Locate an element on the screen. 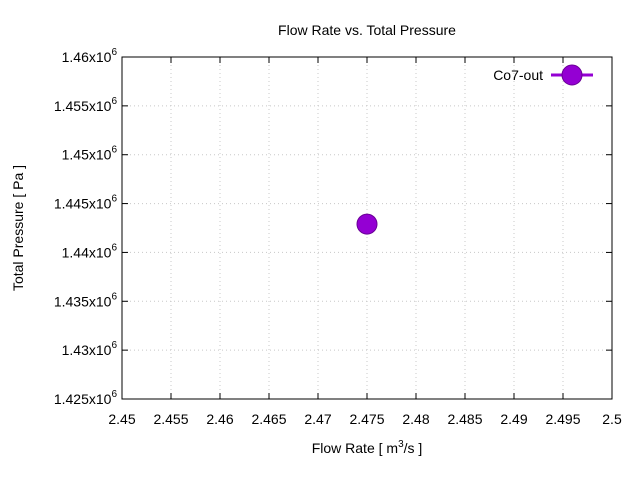  y-axis-label: Total Pressure [ Pa ] is located at coordinates (18, 228).